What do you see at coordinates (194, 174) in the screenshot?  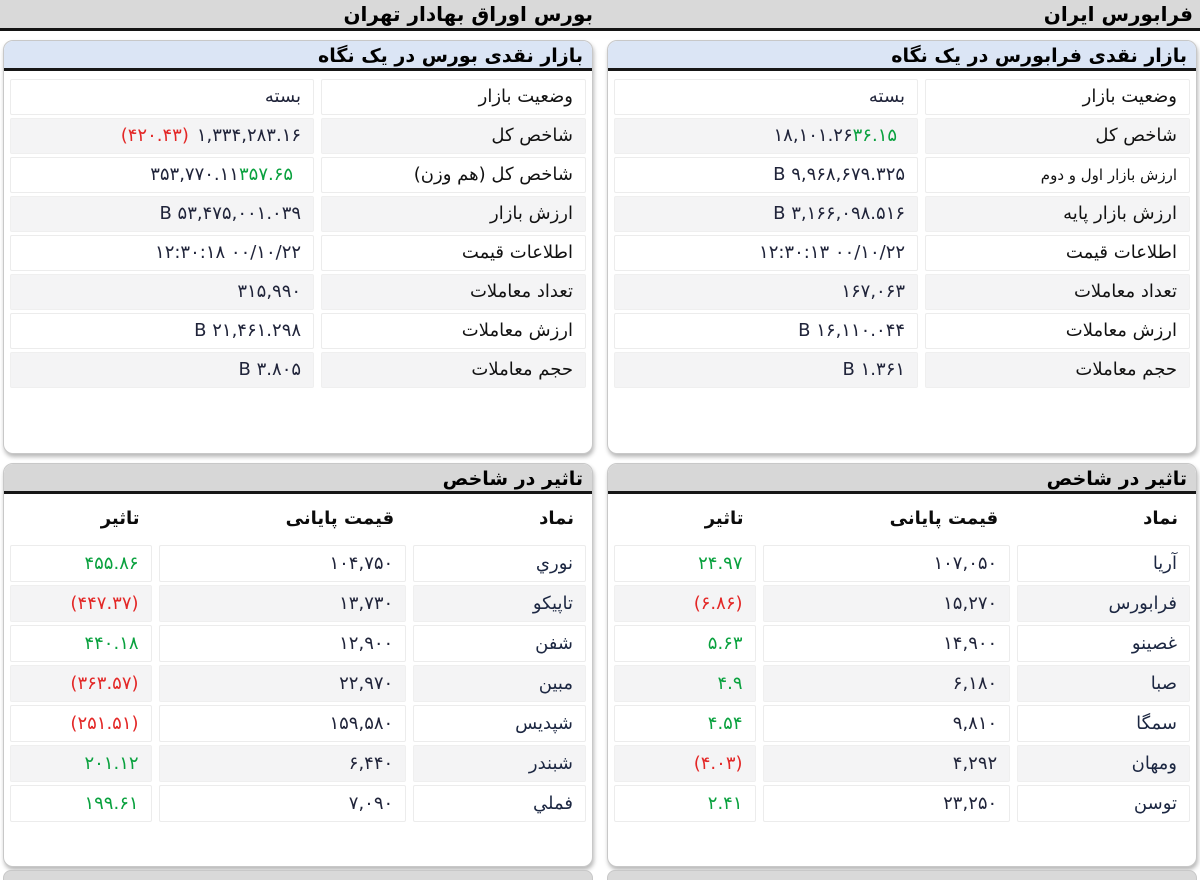 I see `glance-value: ۳۵۳,۷۷۰.۱۱` at bounding box center [194, 174].